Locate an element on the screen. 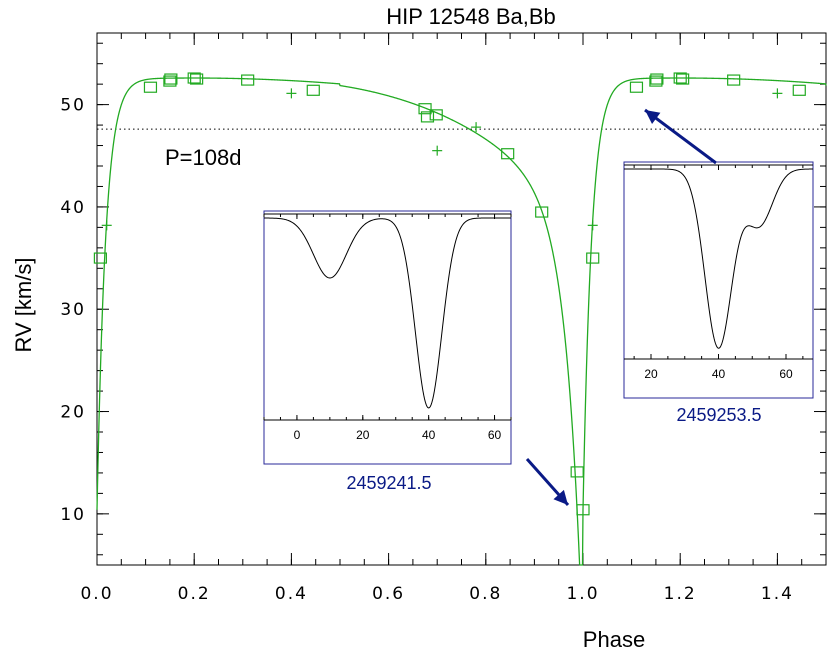 The width and height of the screenshot is (830, 651). y-tick-label: 10 is located at coordinates (73, 515).